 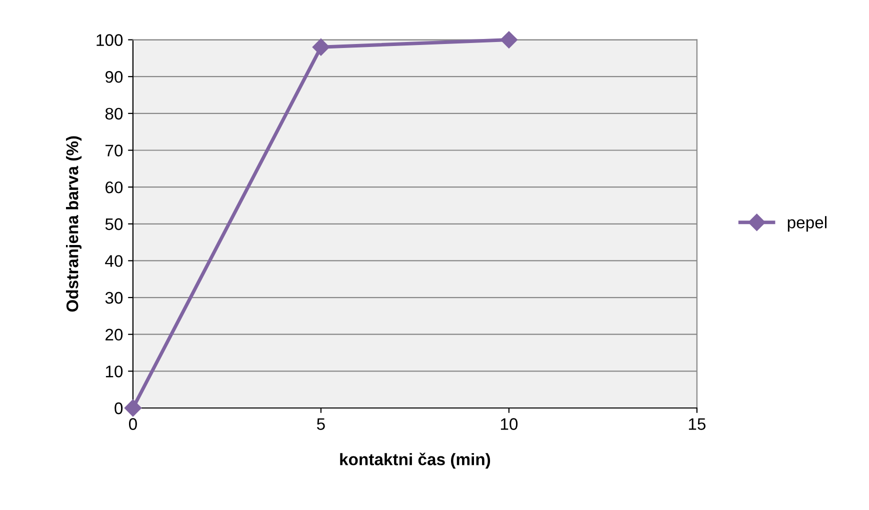 I want to click on y-tick-label: 60, so click(x=114, y=187).